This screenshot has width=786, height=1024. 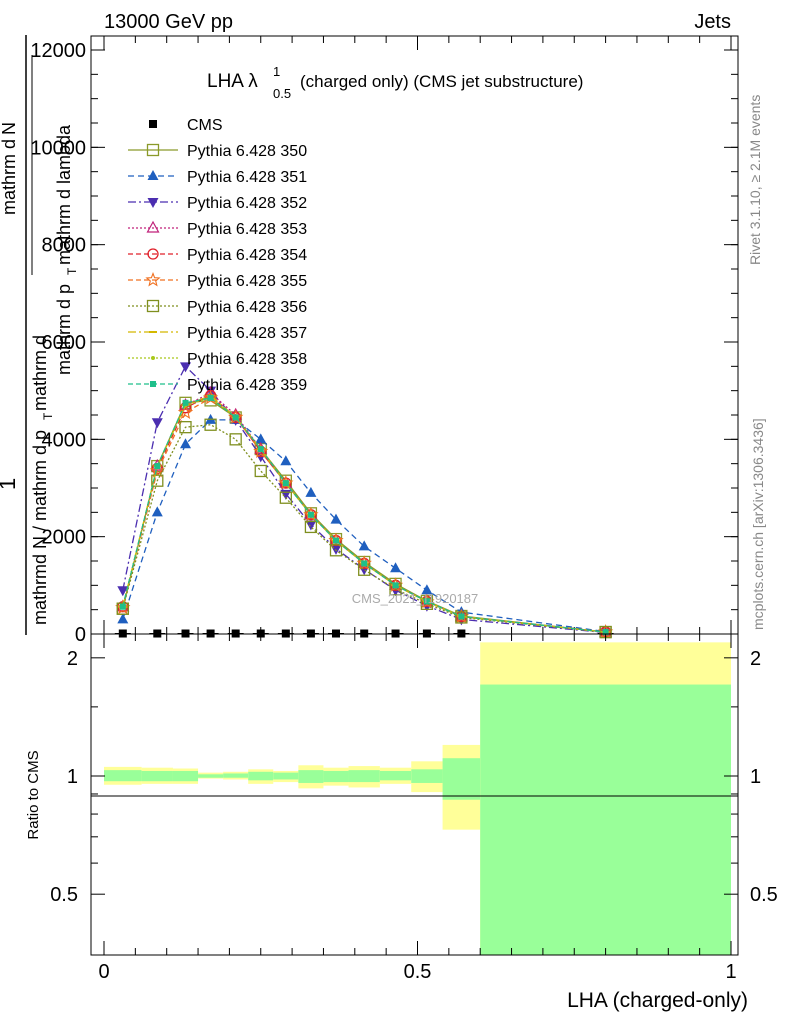 I want to click on legend-entry: Pythia 6.428 359, so click(x=217, y=385).